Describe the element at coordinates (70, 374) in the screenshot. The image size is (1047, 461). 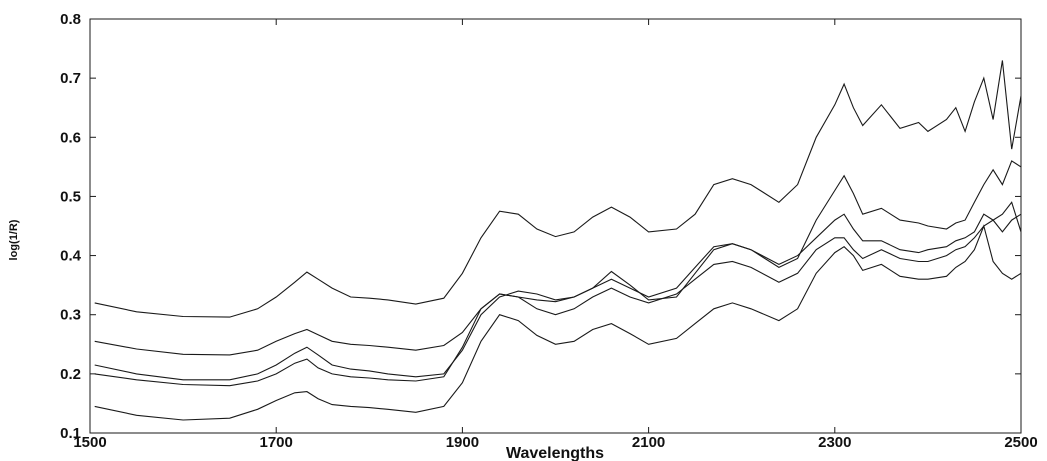
I see `y-tick-label: 0.2` at that location.